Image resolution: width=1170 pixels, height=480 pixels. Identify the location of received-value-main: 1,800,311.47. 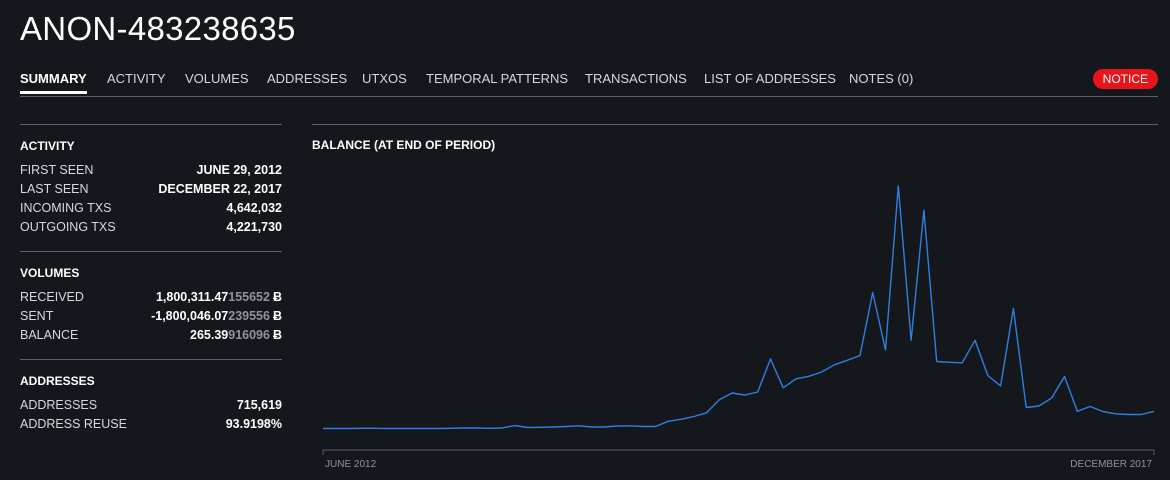
(192, 297).